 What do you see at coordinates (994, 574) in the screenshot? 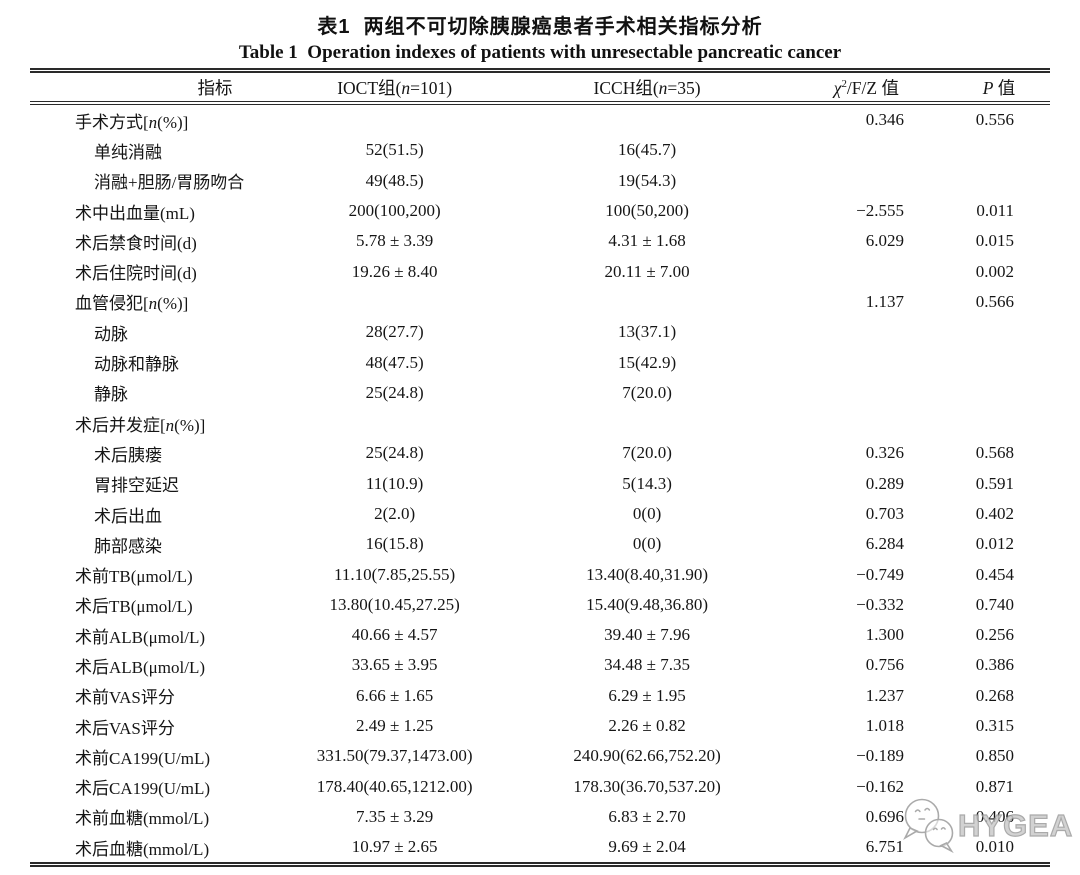
I see `cell-p: 0.454` at bounding box center [994, 574].